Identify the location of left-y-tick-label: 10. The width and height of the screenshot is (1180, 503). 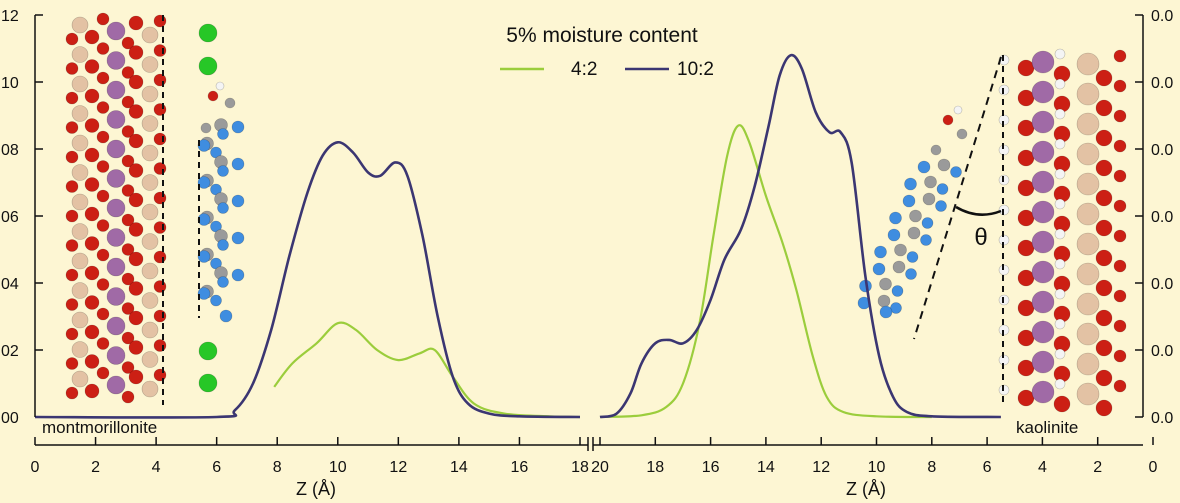
(10, 83).